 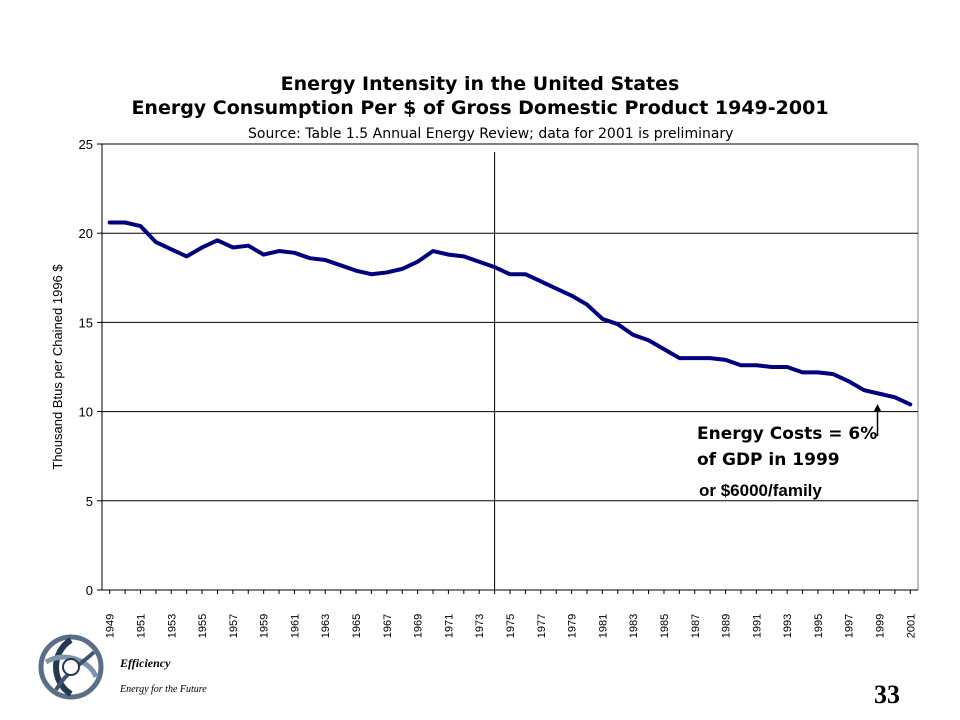 What do you see at coordinates (86, 233) in the screenshot?
I see `y-tick-label: 20` at bounding box center [86, 233].